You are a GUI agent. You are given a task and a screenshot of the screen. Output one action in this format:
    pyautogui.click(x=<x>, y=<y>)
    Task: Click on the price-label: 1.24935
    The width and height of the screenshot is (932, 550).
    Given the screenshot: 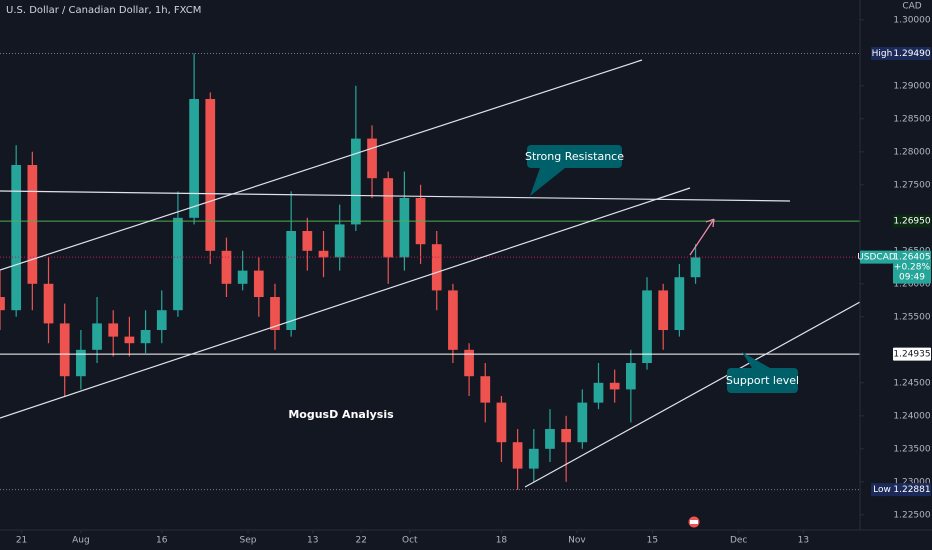 What is the action you would take?
    pyautogui.click(x=911, y=355)
    